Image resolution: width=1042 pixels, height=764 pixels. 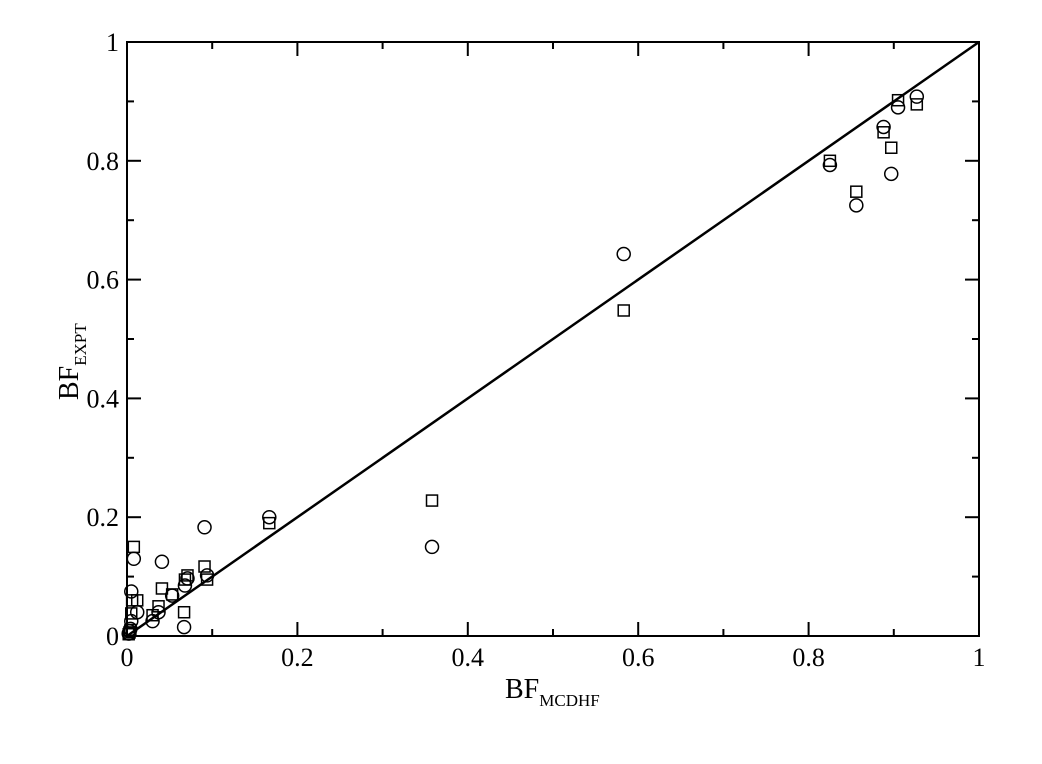 I want to click on x-tick-label: 0, so click(x=127, y=657).